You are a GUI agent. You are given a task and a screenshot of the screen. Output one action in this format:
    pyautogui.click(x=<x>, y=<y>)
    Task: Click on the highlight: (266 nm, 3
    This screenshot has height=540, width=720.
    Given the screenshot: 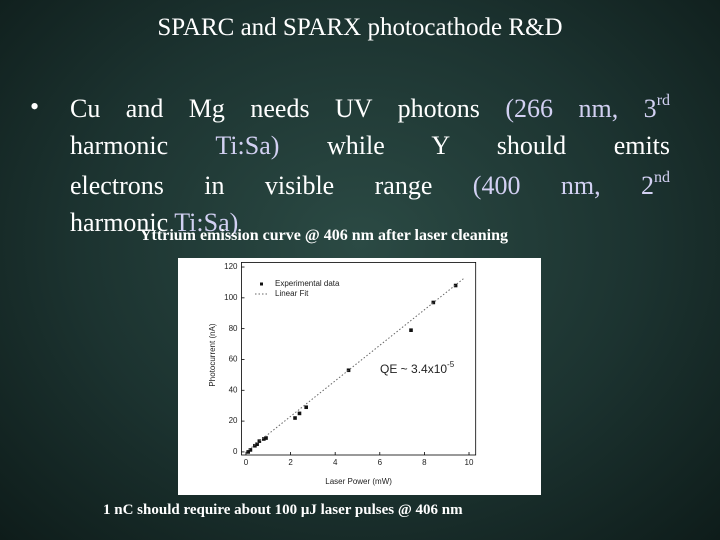 What is the action you would take?
    pyautogui.click(x=581, y=108)
    